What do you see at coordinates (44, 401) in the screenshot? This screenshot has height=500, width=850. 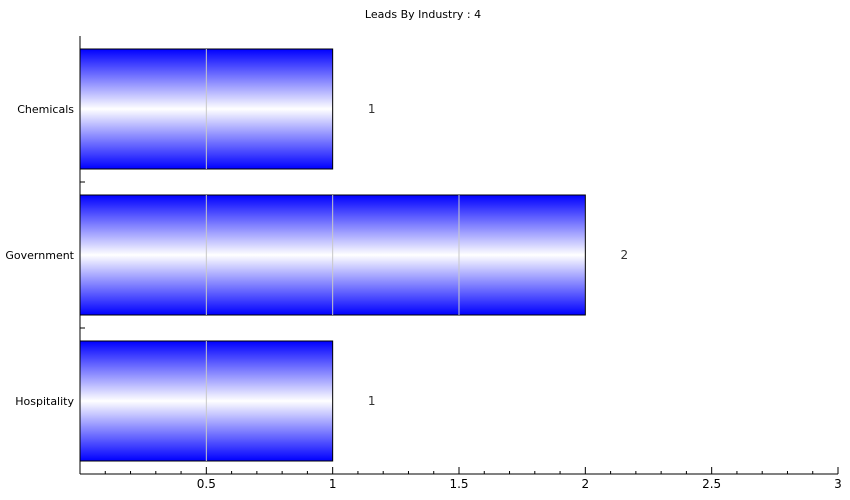 I see `category-label: Hospitality` at bounding box center [44, 401].